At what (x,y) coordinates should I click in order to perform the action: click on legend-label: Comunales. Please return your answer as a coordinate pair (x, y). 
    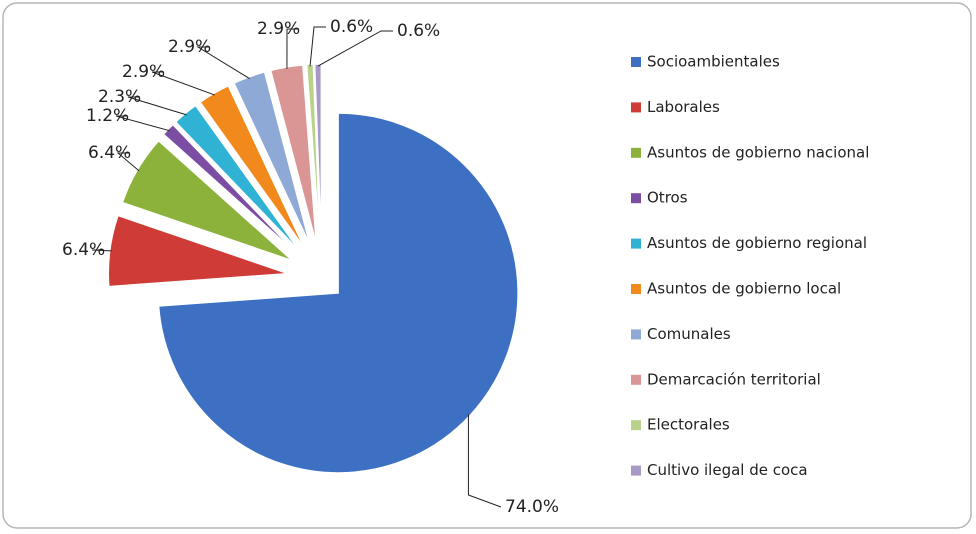
    Looking at the image, I should click on (689, 334).